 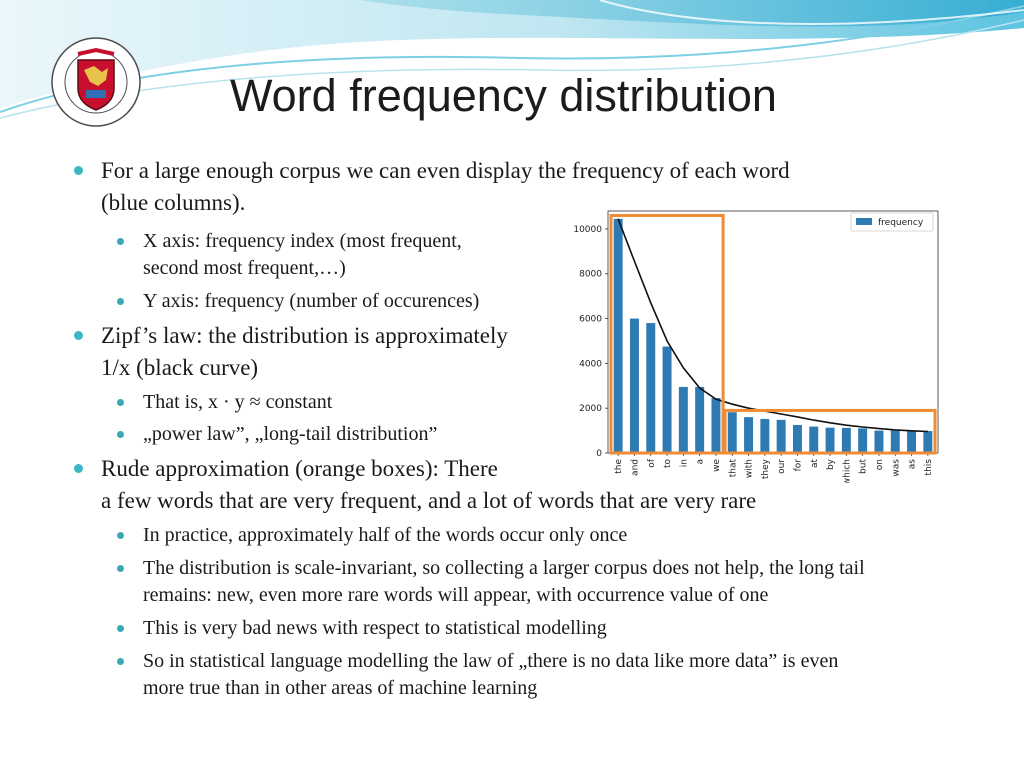 What do you see at coordinates (864, 466) in the screenshot?
I see `x-tick-label: but` at bounding box center [864, 466].